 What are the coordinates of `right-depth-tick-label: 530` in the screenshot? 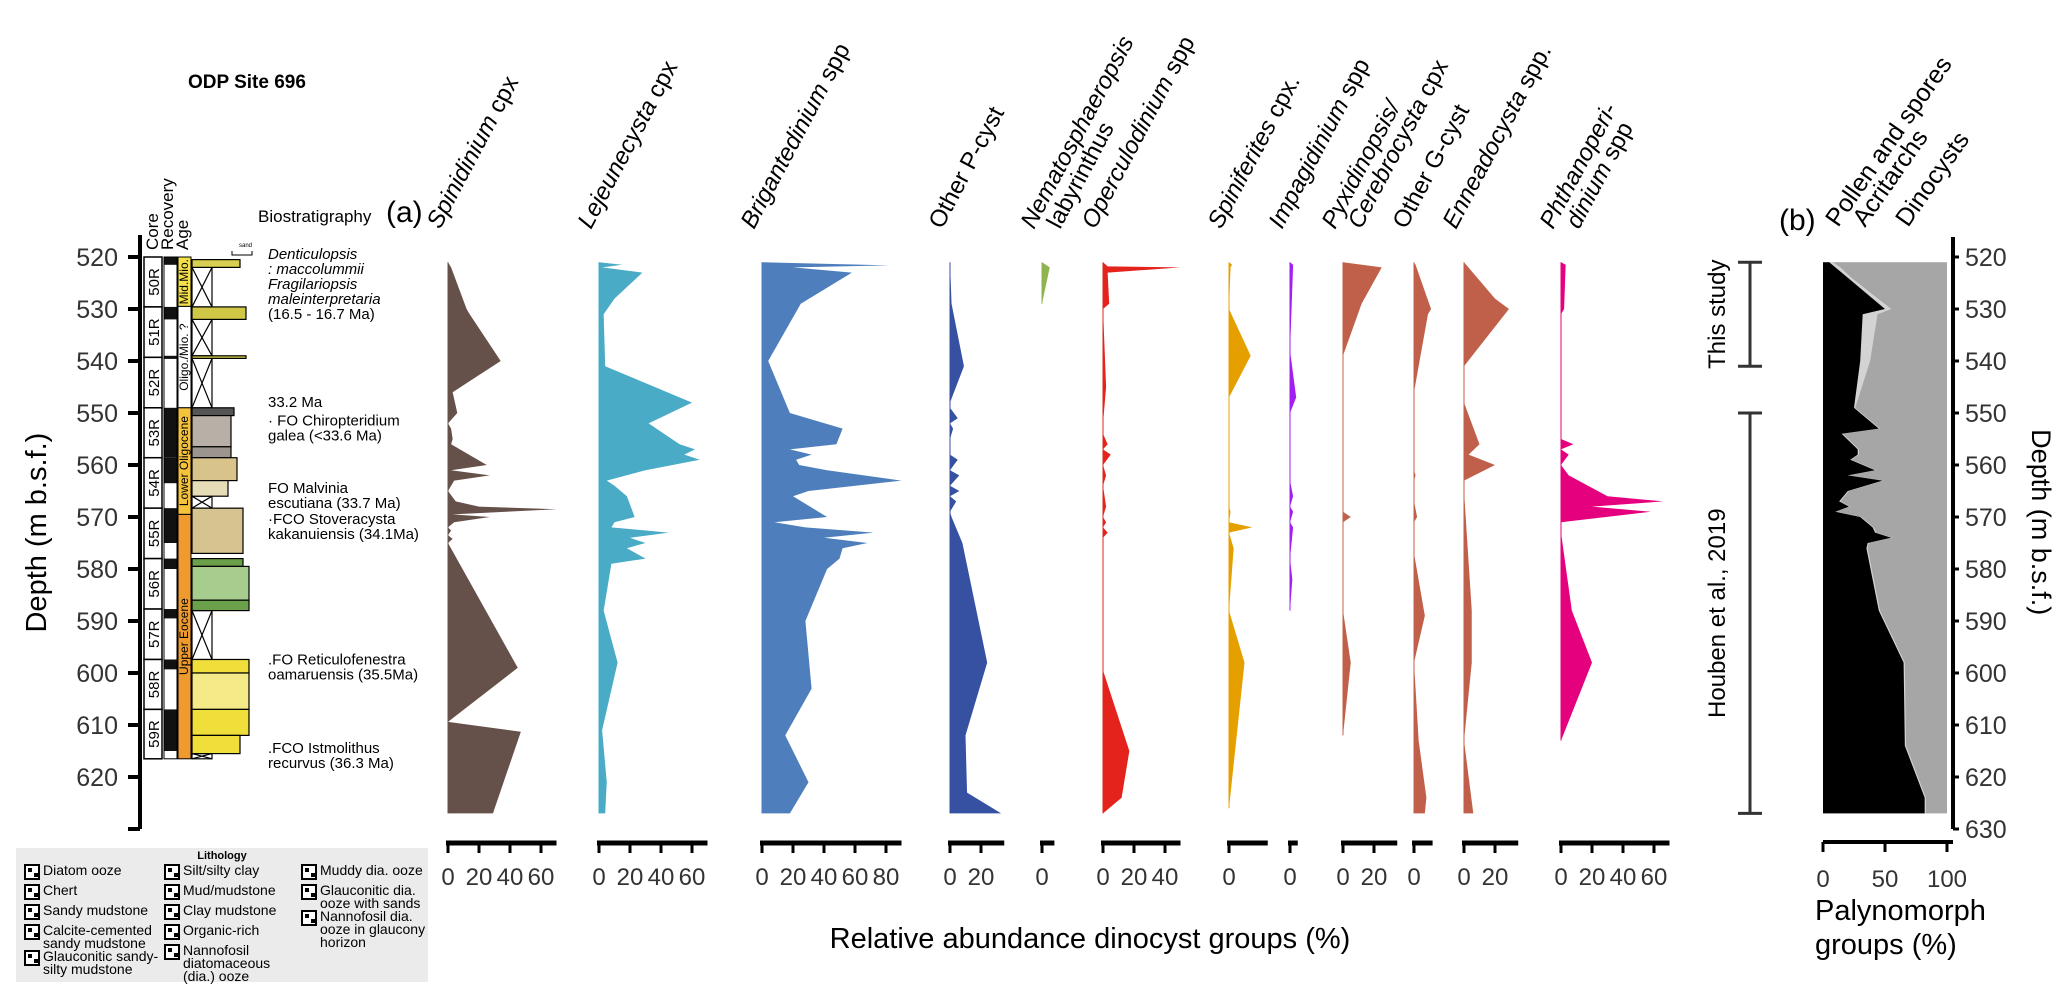 It's located at (1986, 310).